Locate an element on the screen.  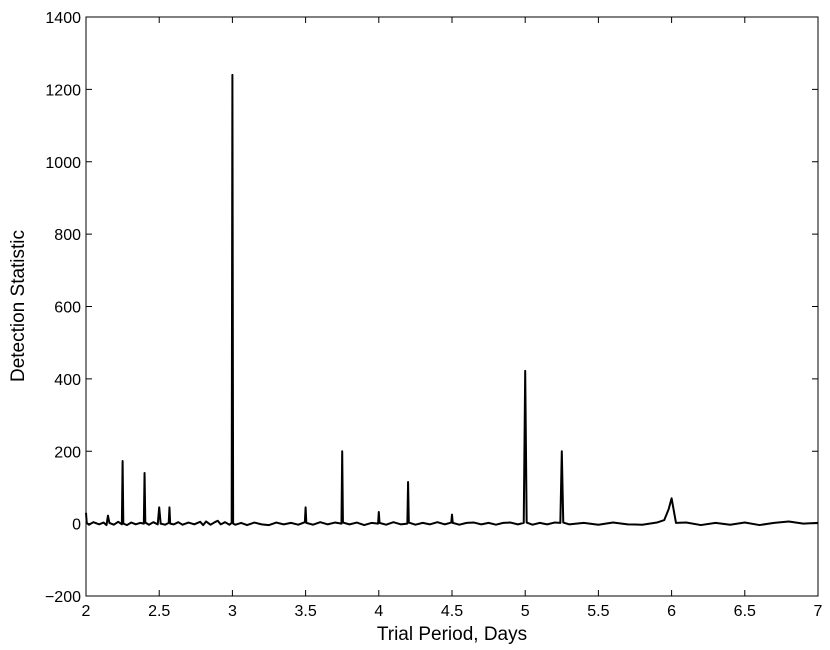
x-tick-label: 4.5 is located at coordinates (452, 611).